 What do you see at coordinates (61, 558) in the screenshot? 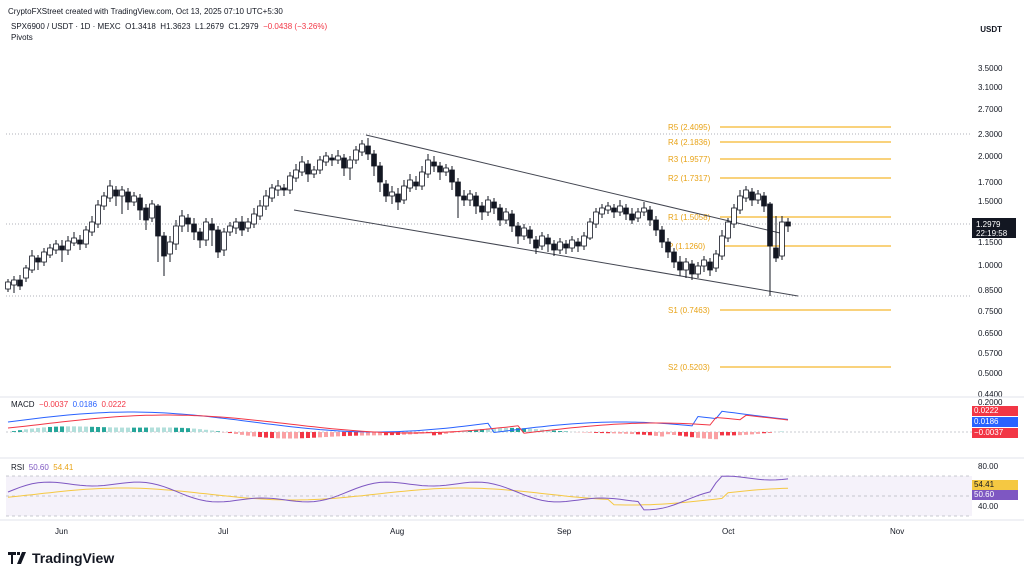
I see `tradingview-logo: TradingView` at bounding box center [61, 558].